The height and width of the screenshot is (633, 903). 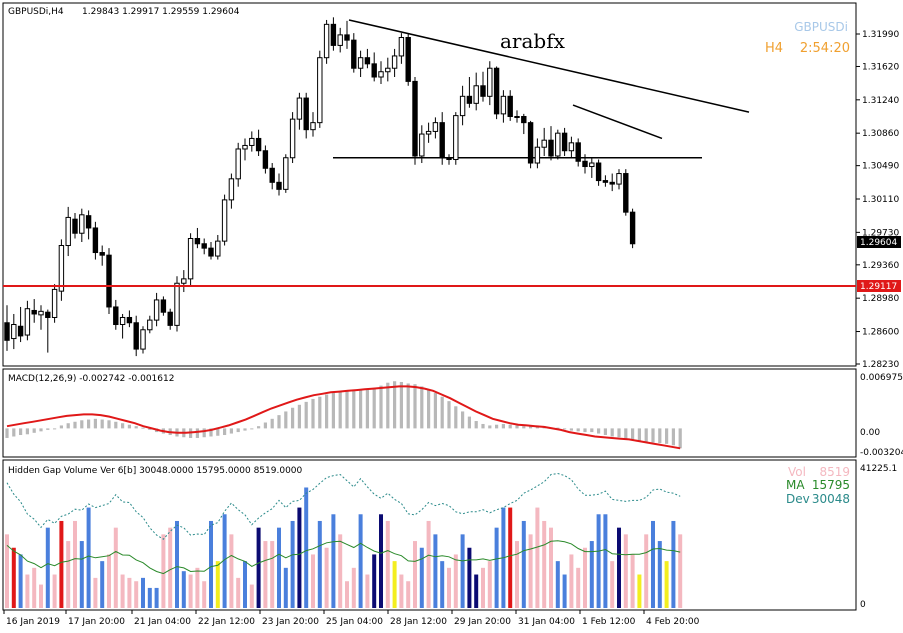 What do you see at coordinates (617, 122) in the screenshot?
I see `trendline-inner-resistance` at bounding box center [617, 122].